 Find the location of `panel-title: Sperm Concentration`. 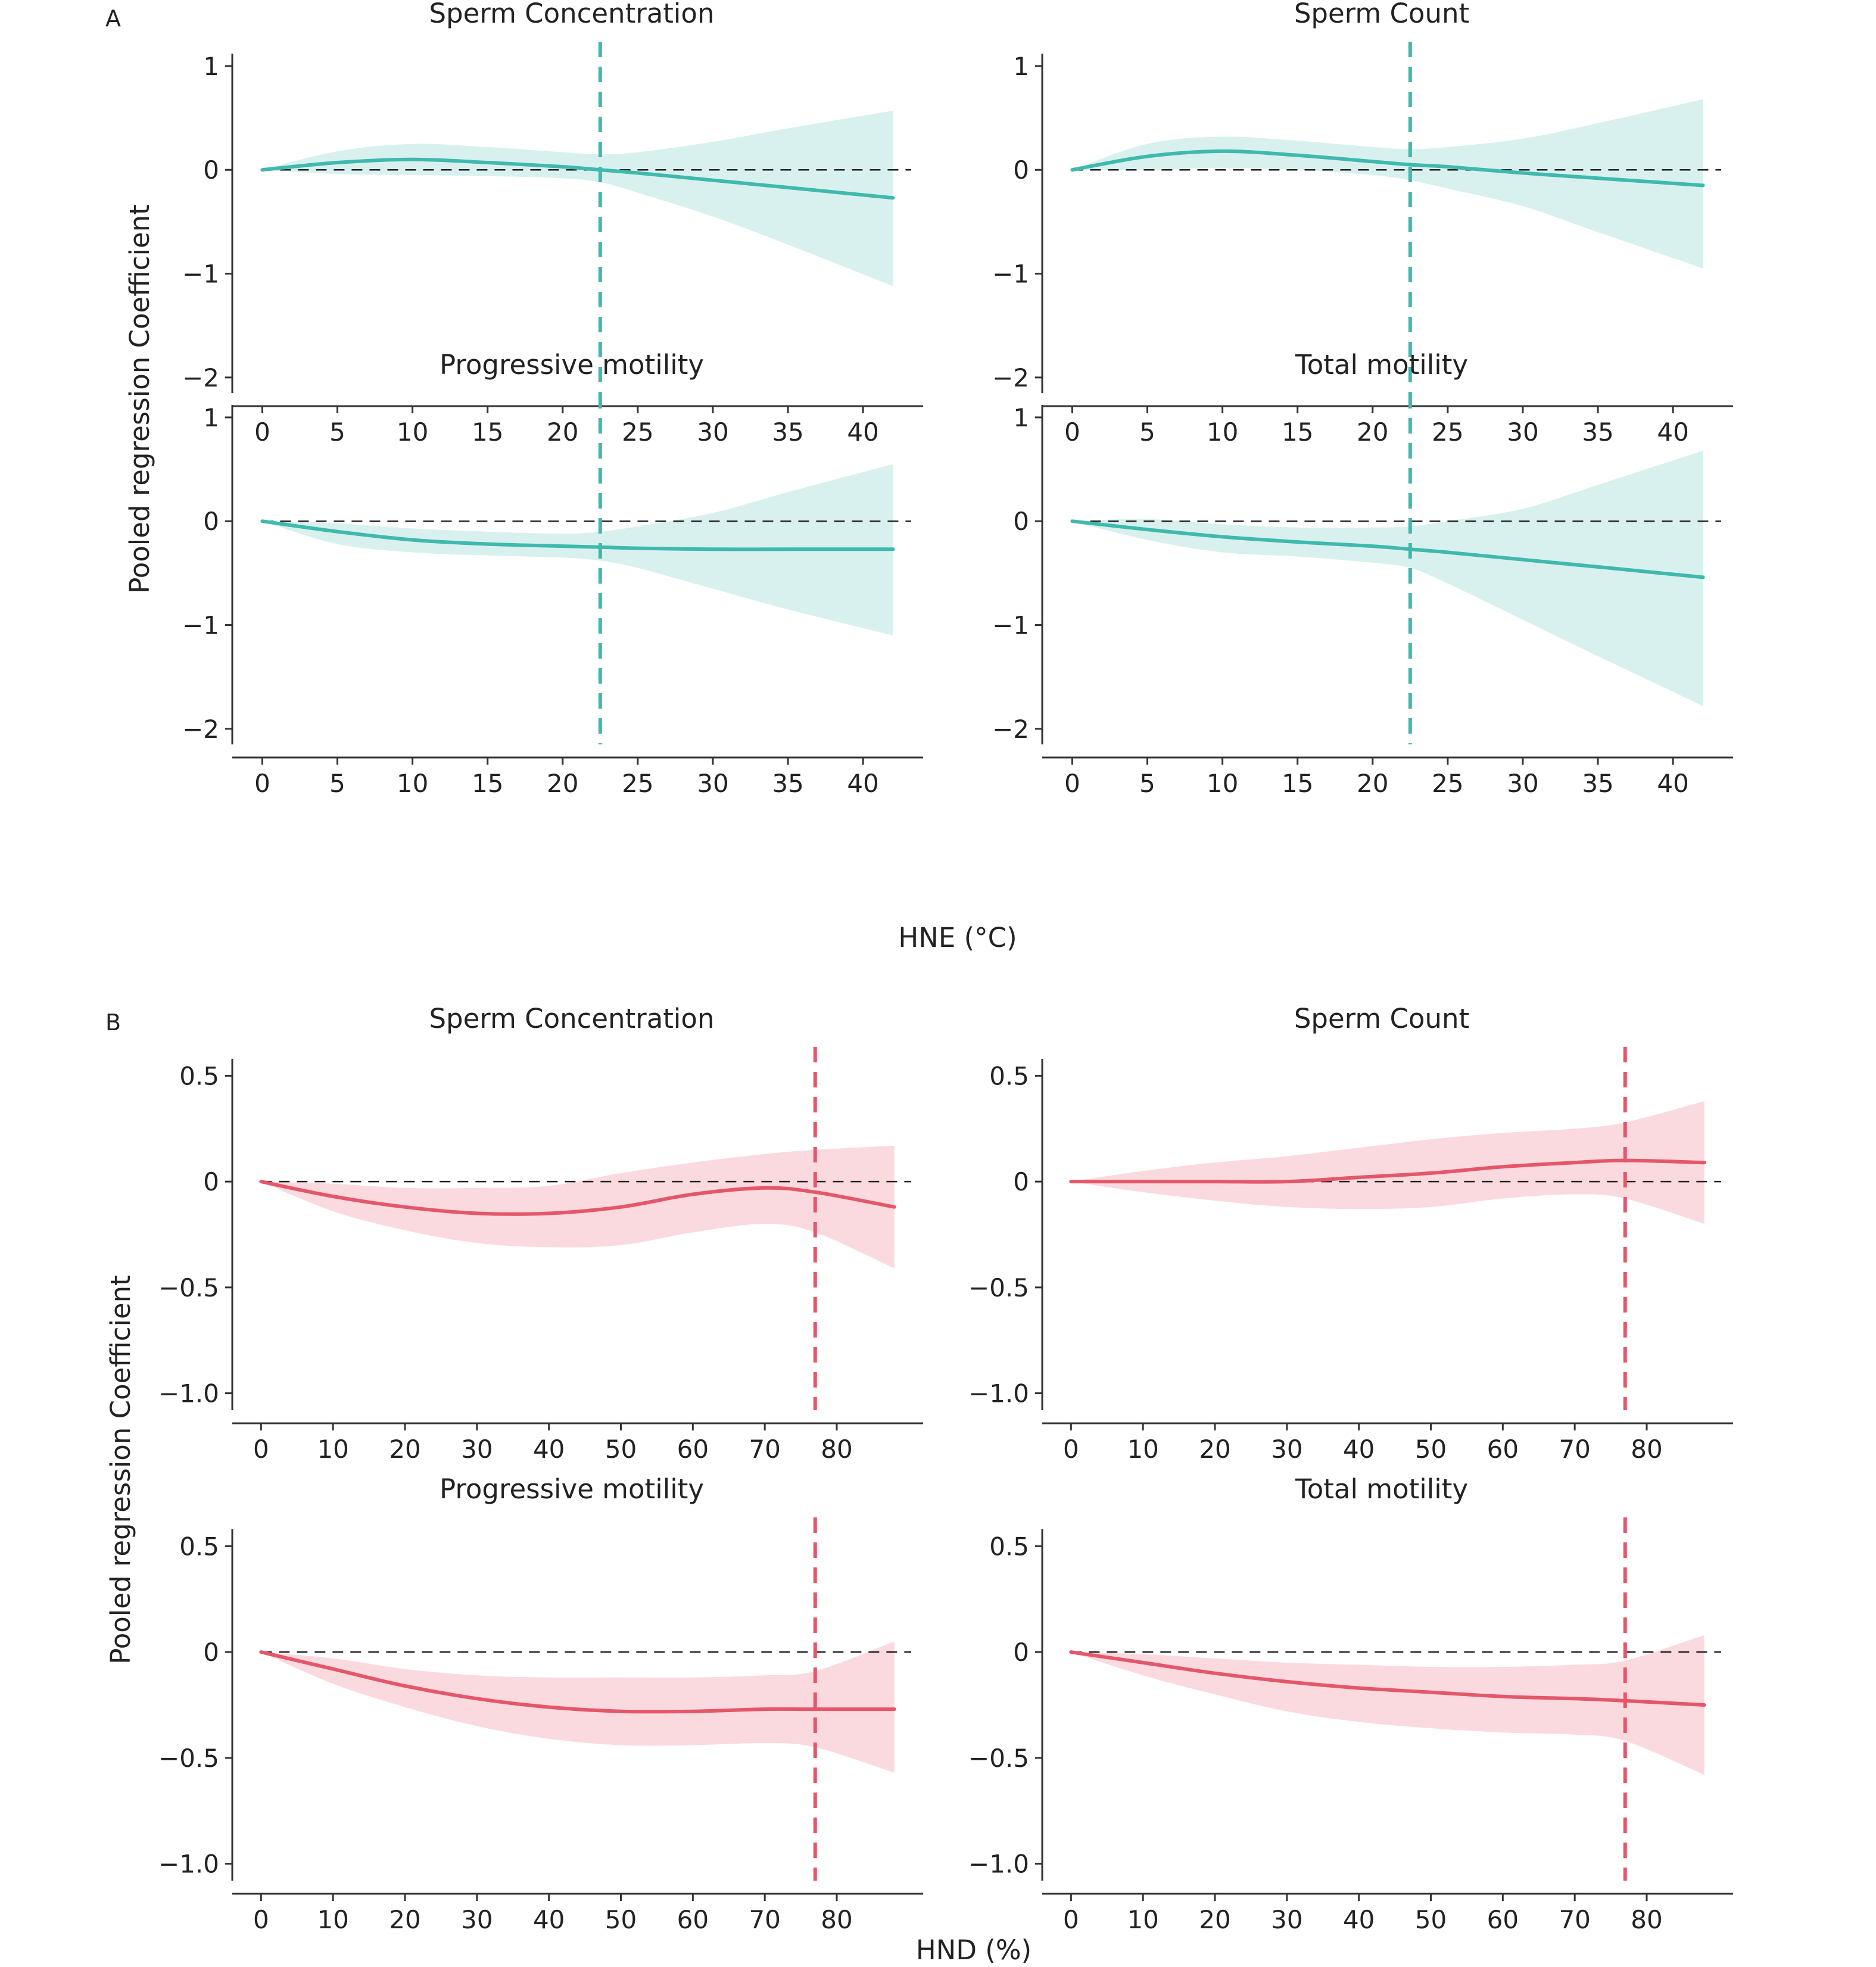

panel-title: Sperm Concentration is located at coordinates (571, 1018).